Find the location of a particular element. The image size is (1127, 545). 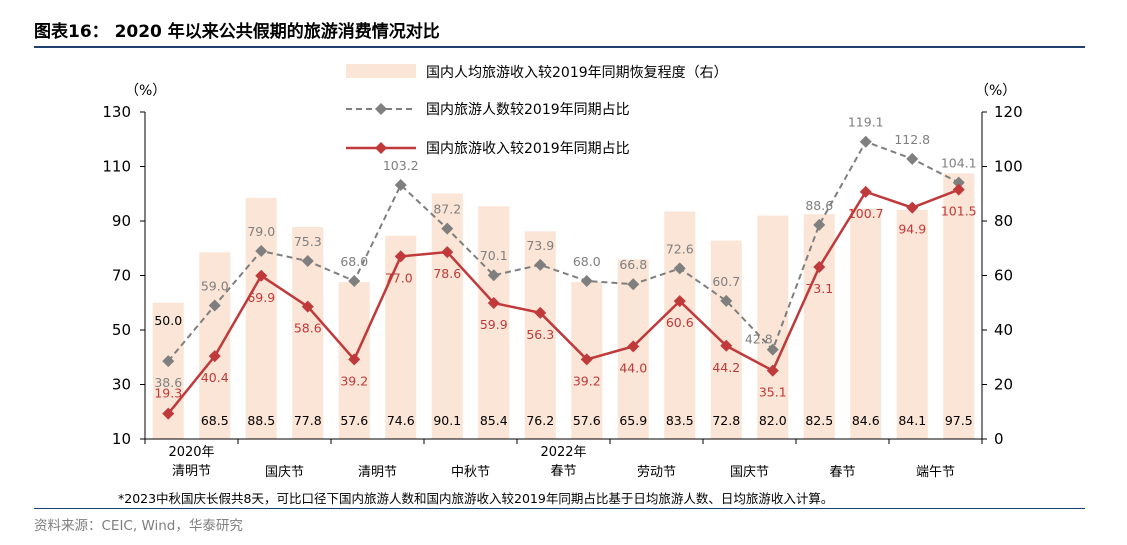

label-revenue-8: 56.3 is located at coordinates (540, 334).